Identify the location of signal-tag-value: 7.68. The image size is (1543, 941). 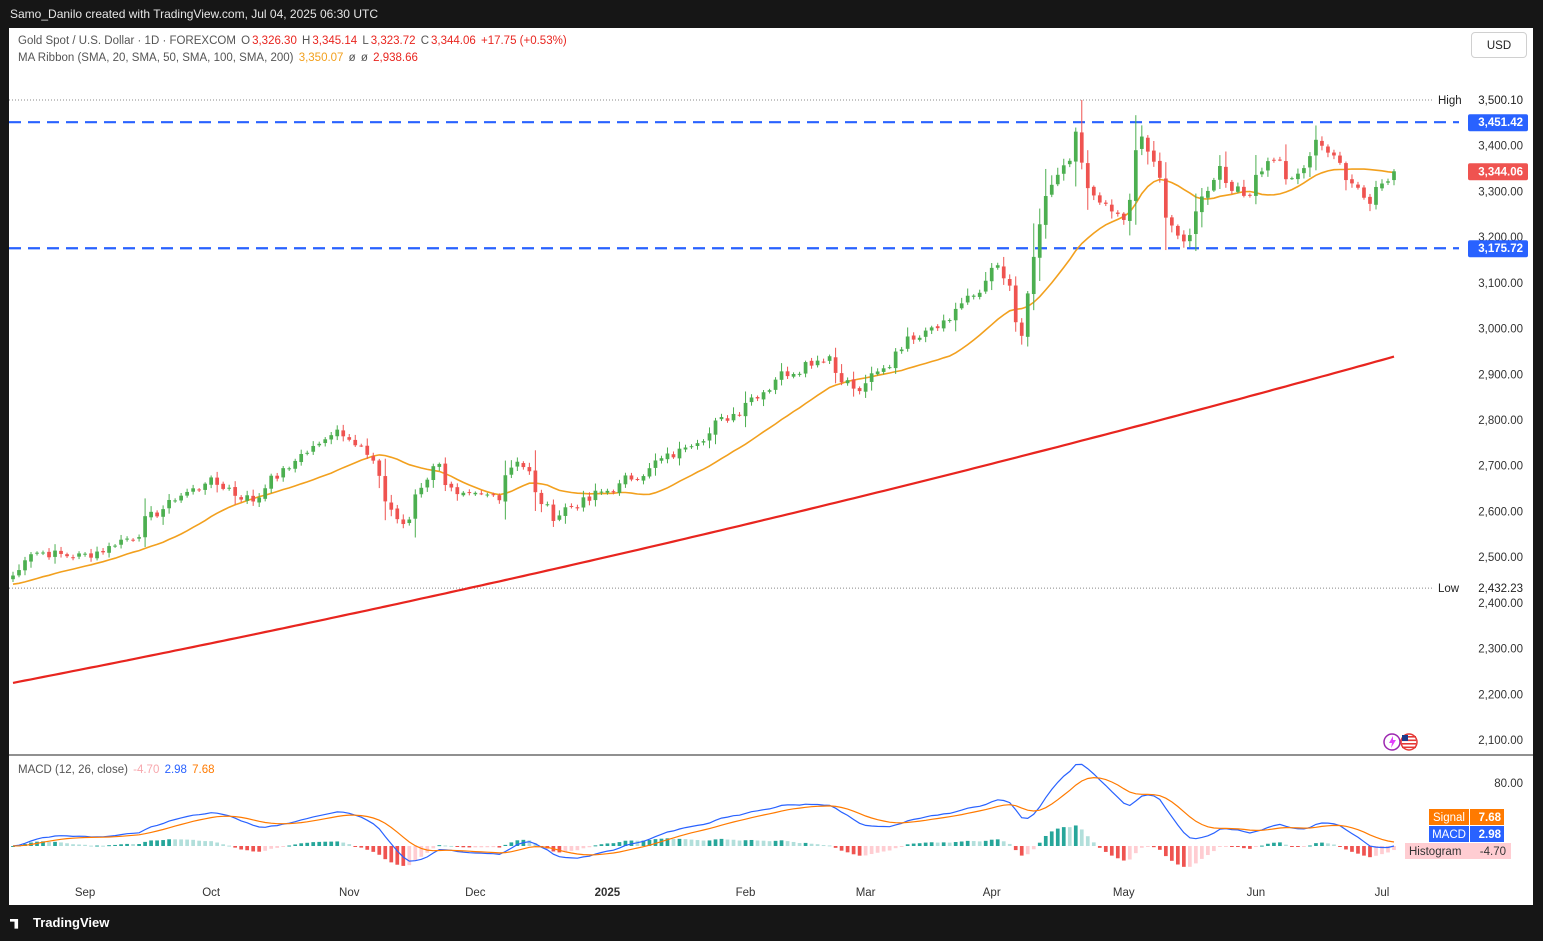
(1490, 818).